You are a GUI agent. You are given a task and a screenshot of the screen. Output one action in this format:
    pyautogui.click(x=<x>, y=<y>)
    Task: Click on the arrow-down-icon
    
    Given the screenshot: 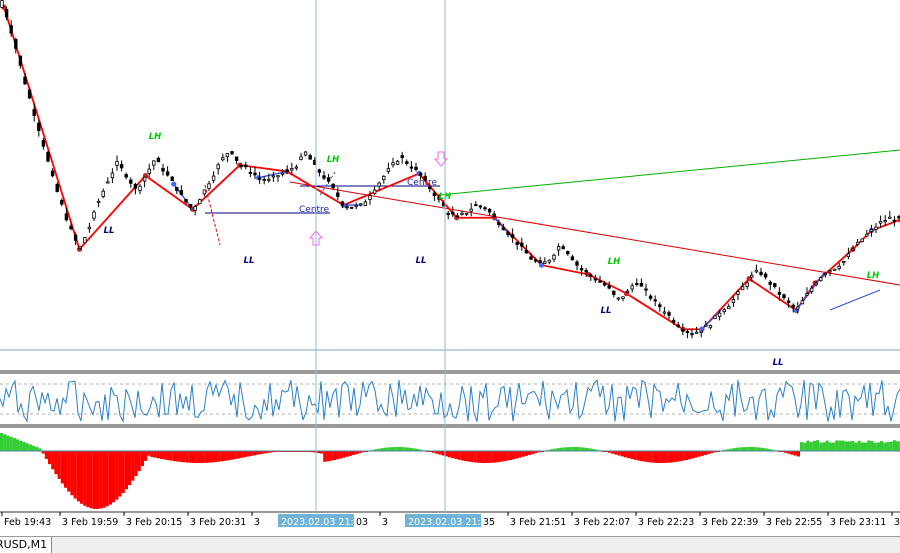 What is the action you would take?
    pyautogui.click(x=441, y=159)
    